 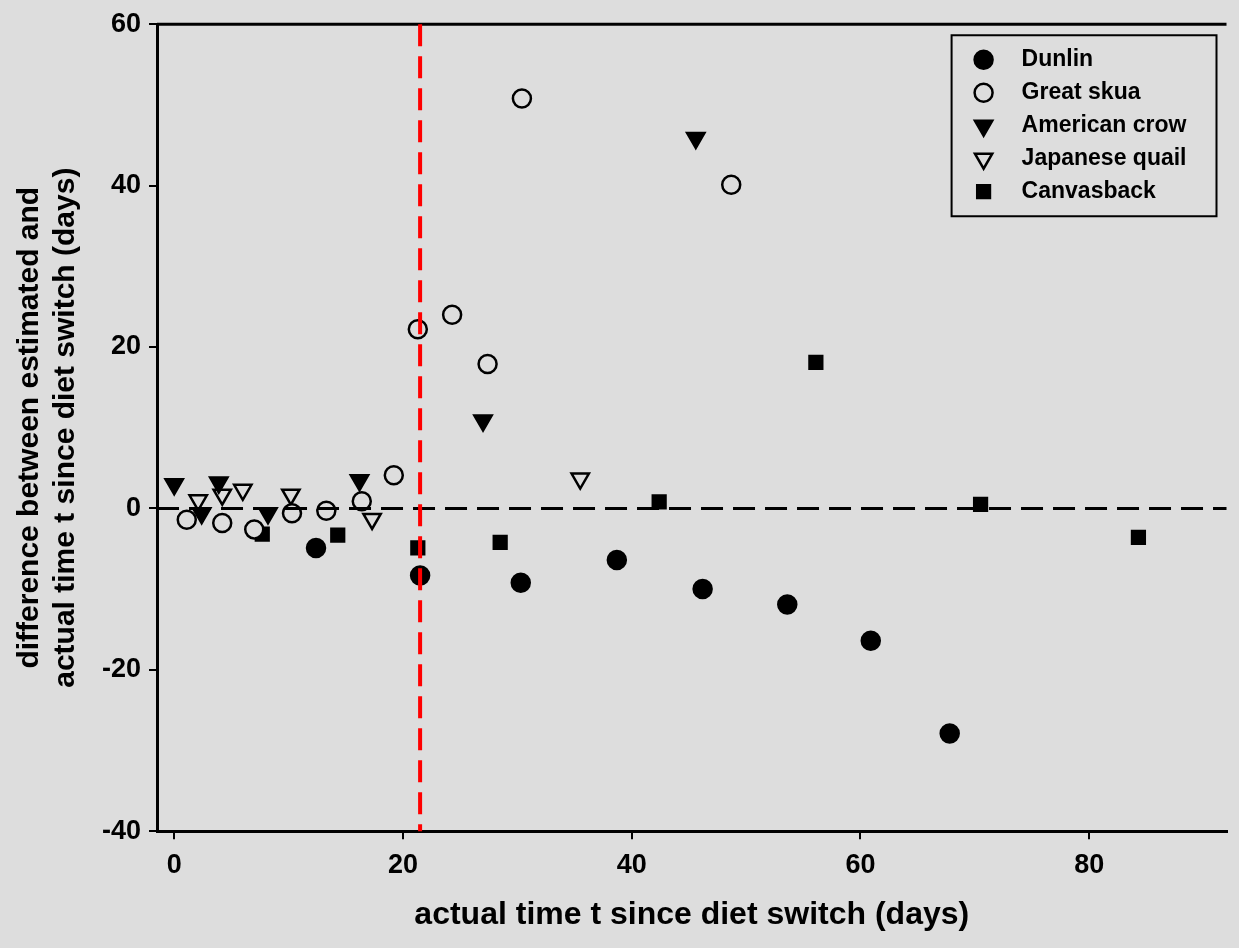 I want to click on y-tick-label: -40, so click(x=121, y=829).